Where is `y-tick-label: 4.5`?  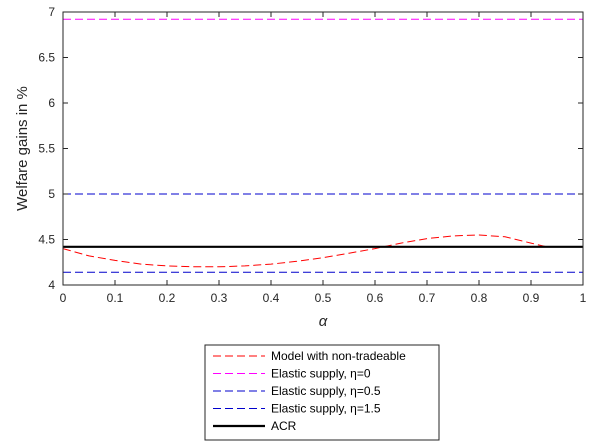 y-tick-label: 4.5 is located at coordinates (46, 240).